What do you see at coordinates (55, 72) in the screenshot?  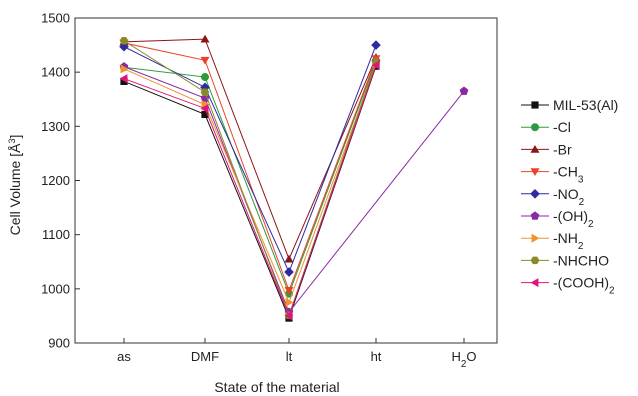 I see `y-tick-label: 1400` at bounding box center [55, 72].